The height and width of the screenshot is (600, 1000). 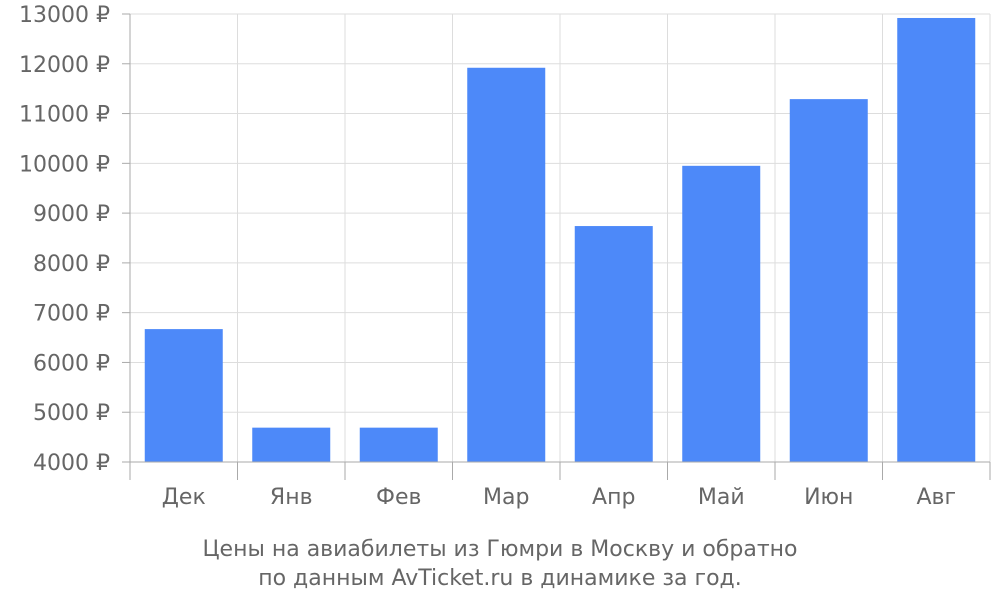 I want to click on y-tick-label: 7000 ₽, so click(x=71, y=314).